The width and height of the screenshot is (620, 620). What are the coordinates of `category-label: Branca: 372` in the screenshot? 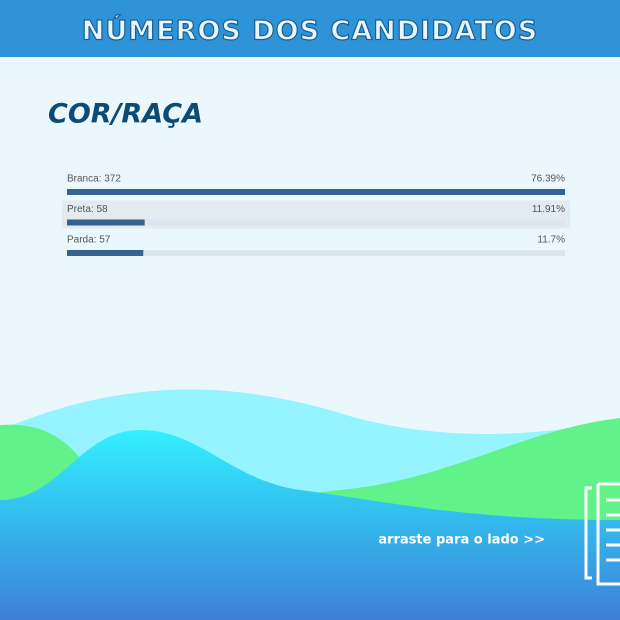 It's located at (94, 179).